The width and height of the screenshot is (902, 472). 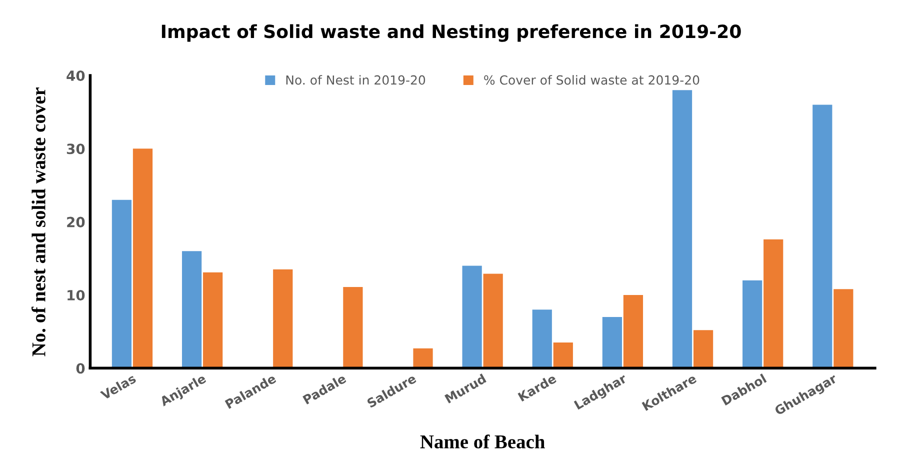 I want to click on y-tick-label: 10, so click(x=76, y=295).